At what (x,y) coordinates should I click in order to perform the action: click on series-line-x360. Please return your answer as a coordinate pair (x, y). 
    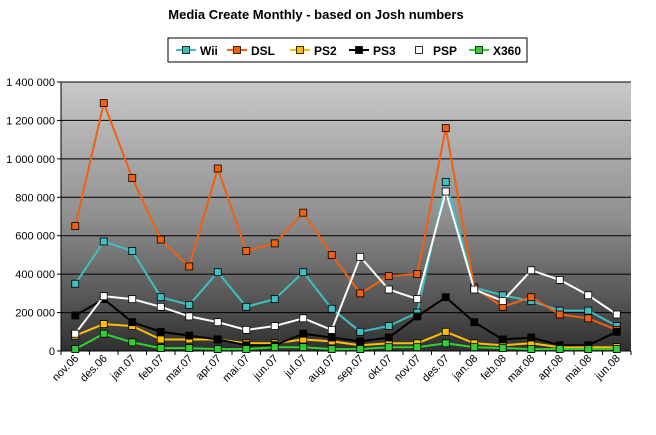
    Looking at the image, I should click on (345, 341).